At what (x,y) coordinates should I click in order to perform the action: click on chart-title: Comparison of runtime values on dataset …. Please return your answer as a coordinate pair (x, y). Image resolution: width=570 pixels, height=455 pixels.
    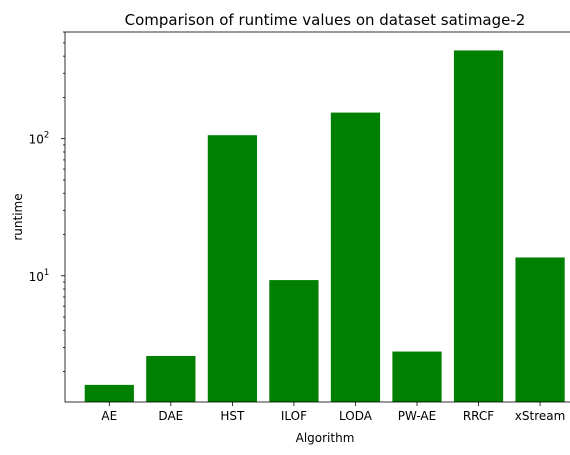
    Looking at the image, I should click on (325, 20).